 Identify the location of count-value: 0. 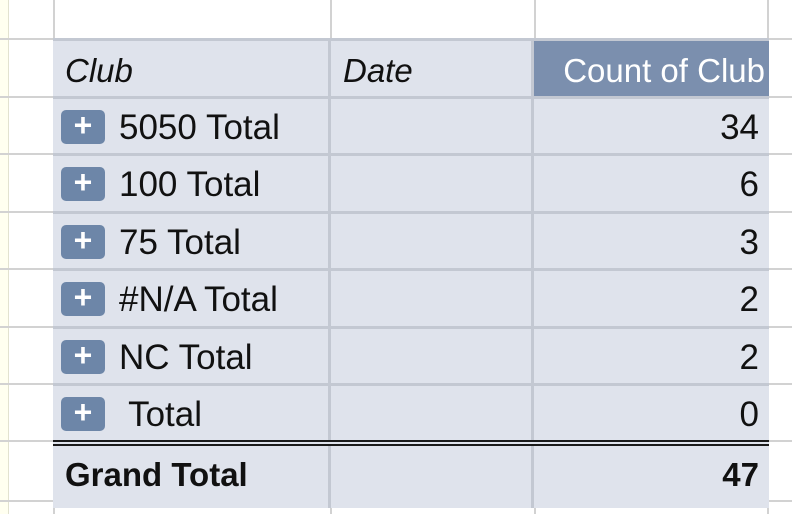
(749, 414).